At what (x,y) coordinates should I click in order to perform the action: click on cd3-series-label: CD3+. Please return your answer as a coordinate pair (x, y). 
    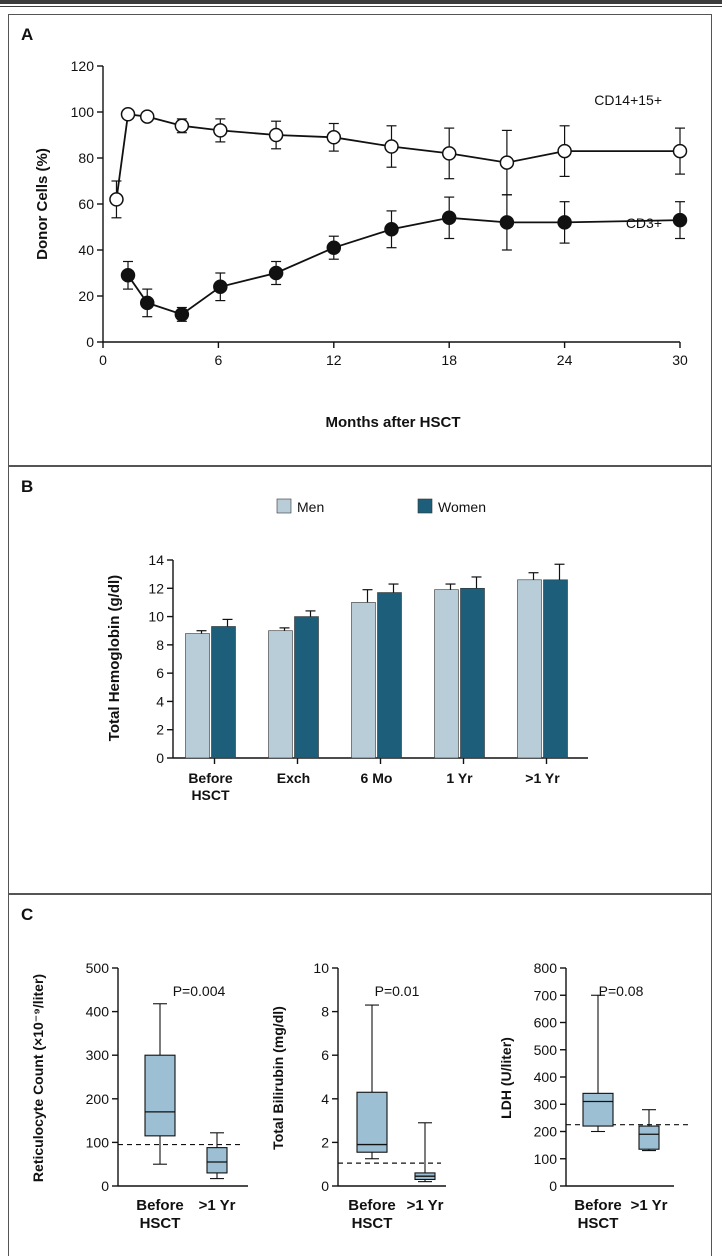
    Looking at the image, I should click on (644, 223).